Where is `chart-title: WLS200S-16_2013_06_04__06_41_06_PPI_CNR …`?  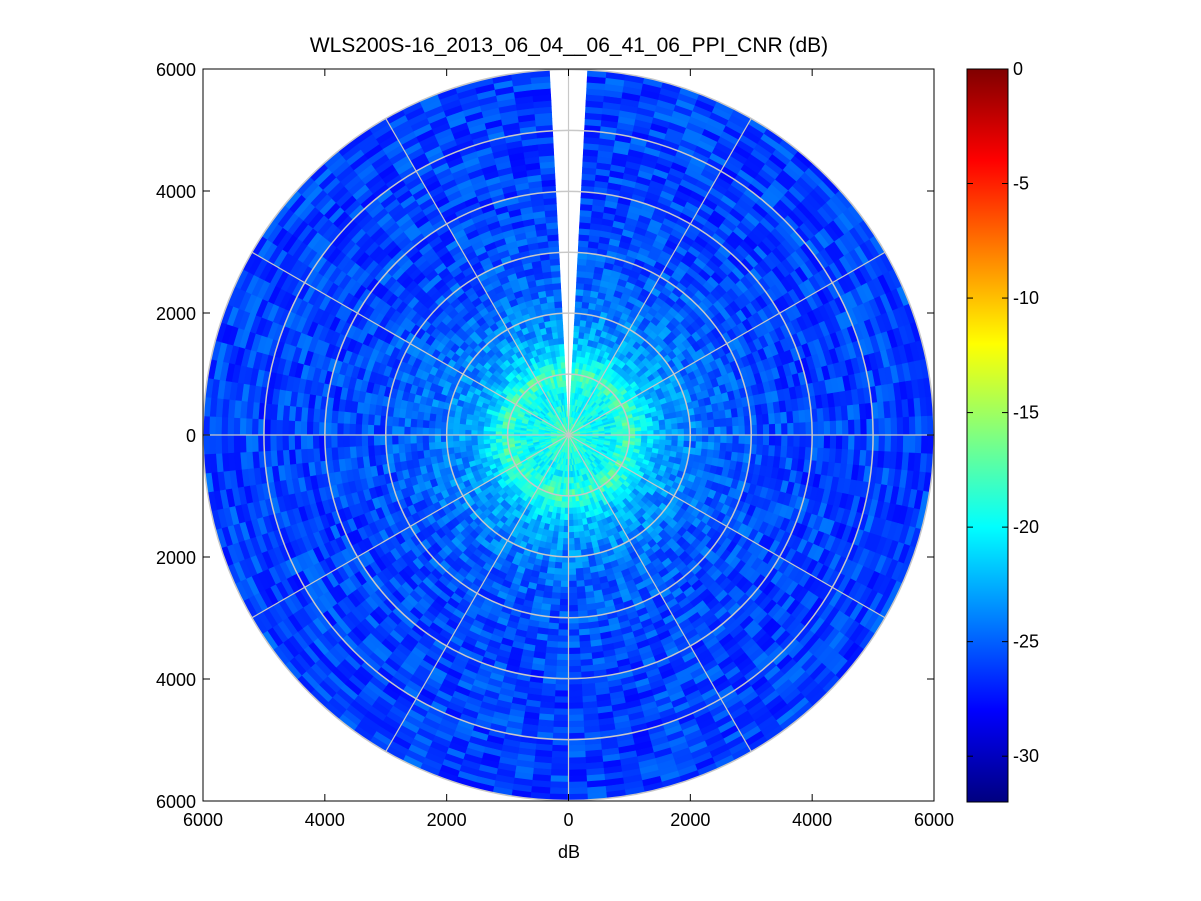
chart-title: WLS200S-16_2013_06_04__06_41_06_PPI_CNR … is located at coordinates (569, 45).